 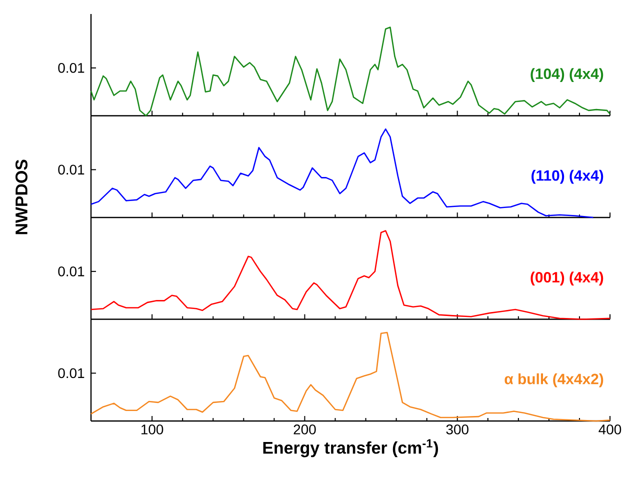 What do you see at coordinates (305, 429) in the screenshot?
I see `x-tick-label: 200` at bounding box center [305, 429].